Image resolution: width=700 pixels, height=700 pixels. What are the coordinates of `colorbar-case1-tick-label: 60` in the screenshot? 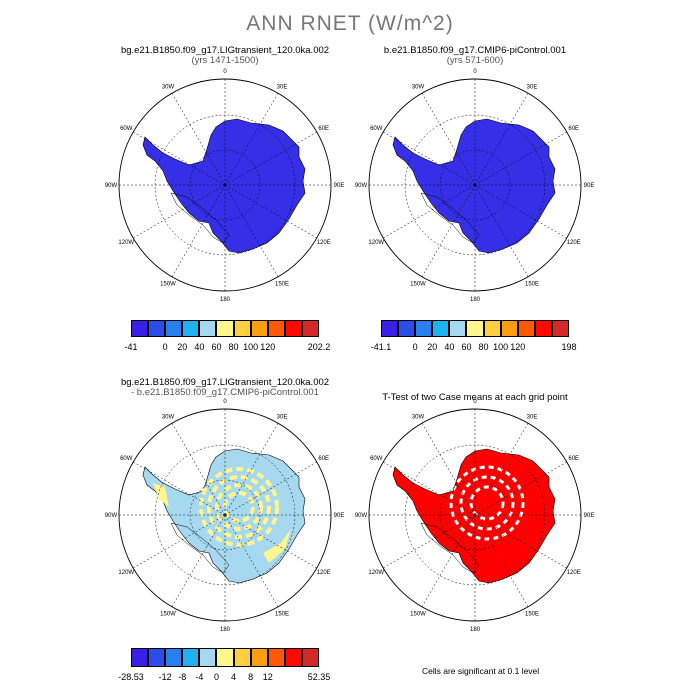 It's located at (216, 347).